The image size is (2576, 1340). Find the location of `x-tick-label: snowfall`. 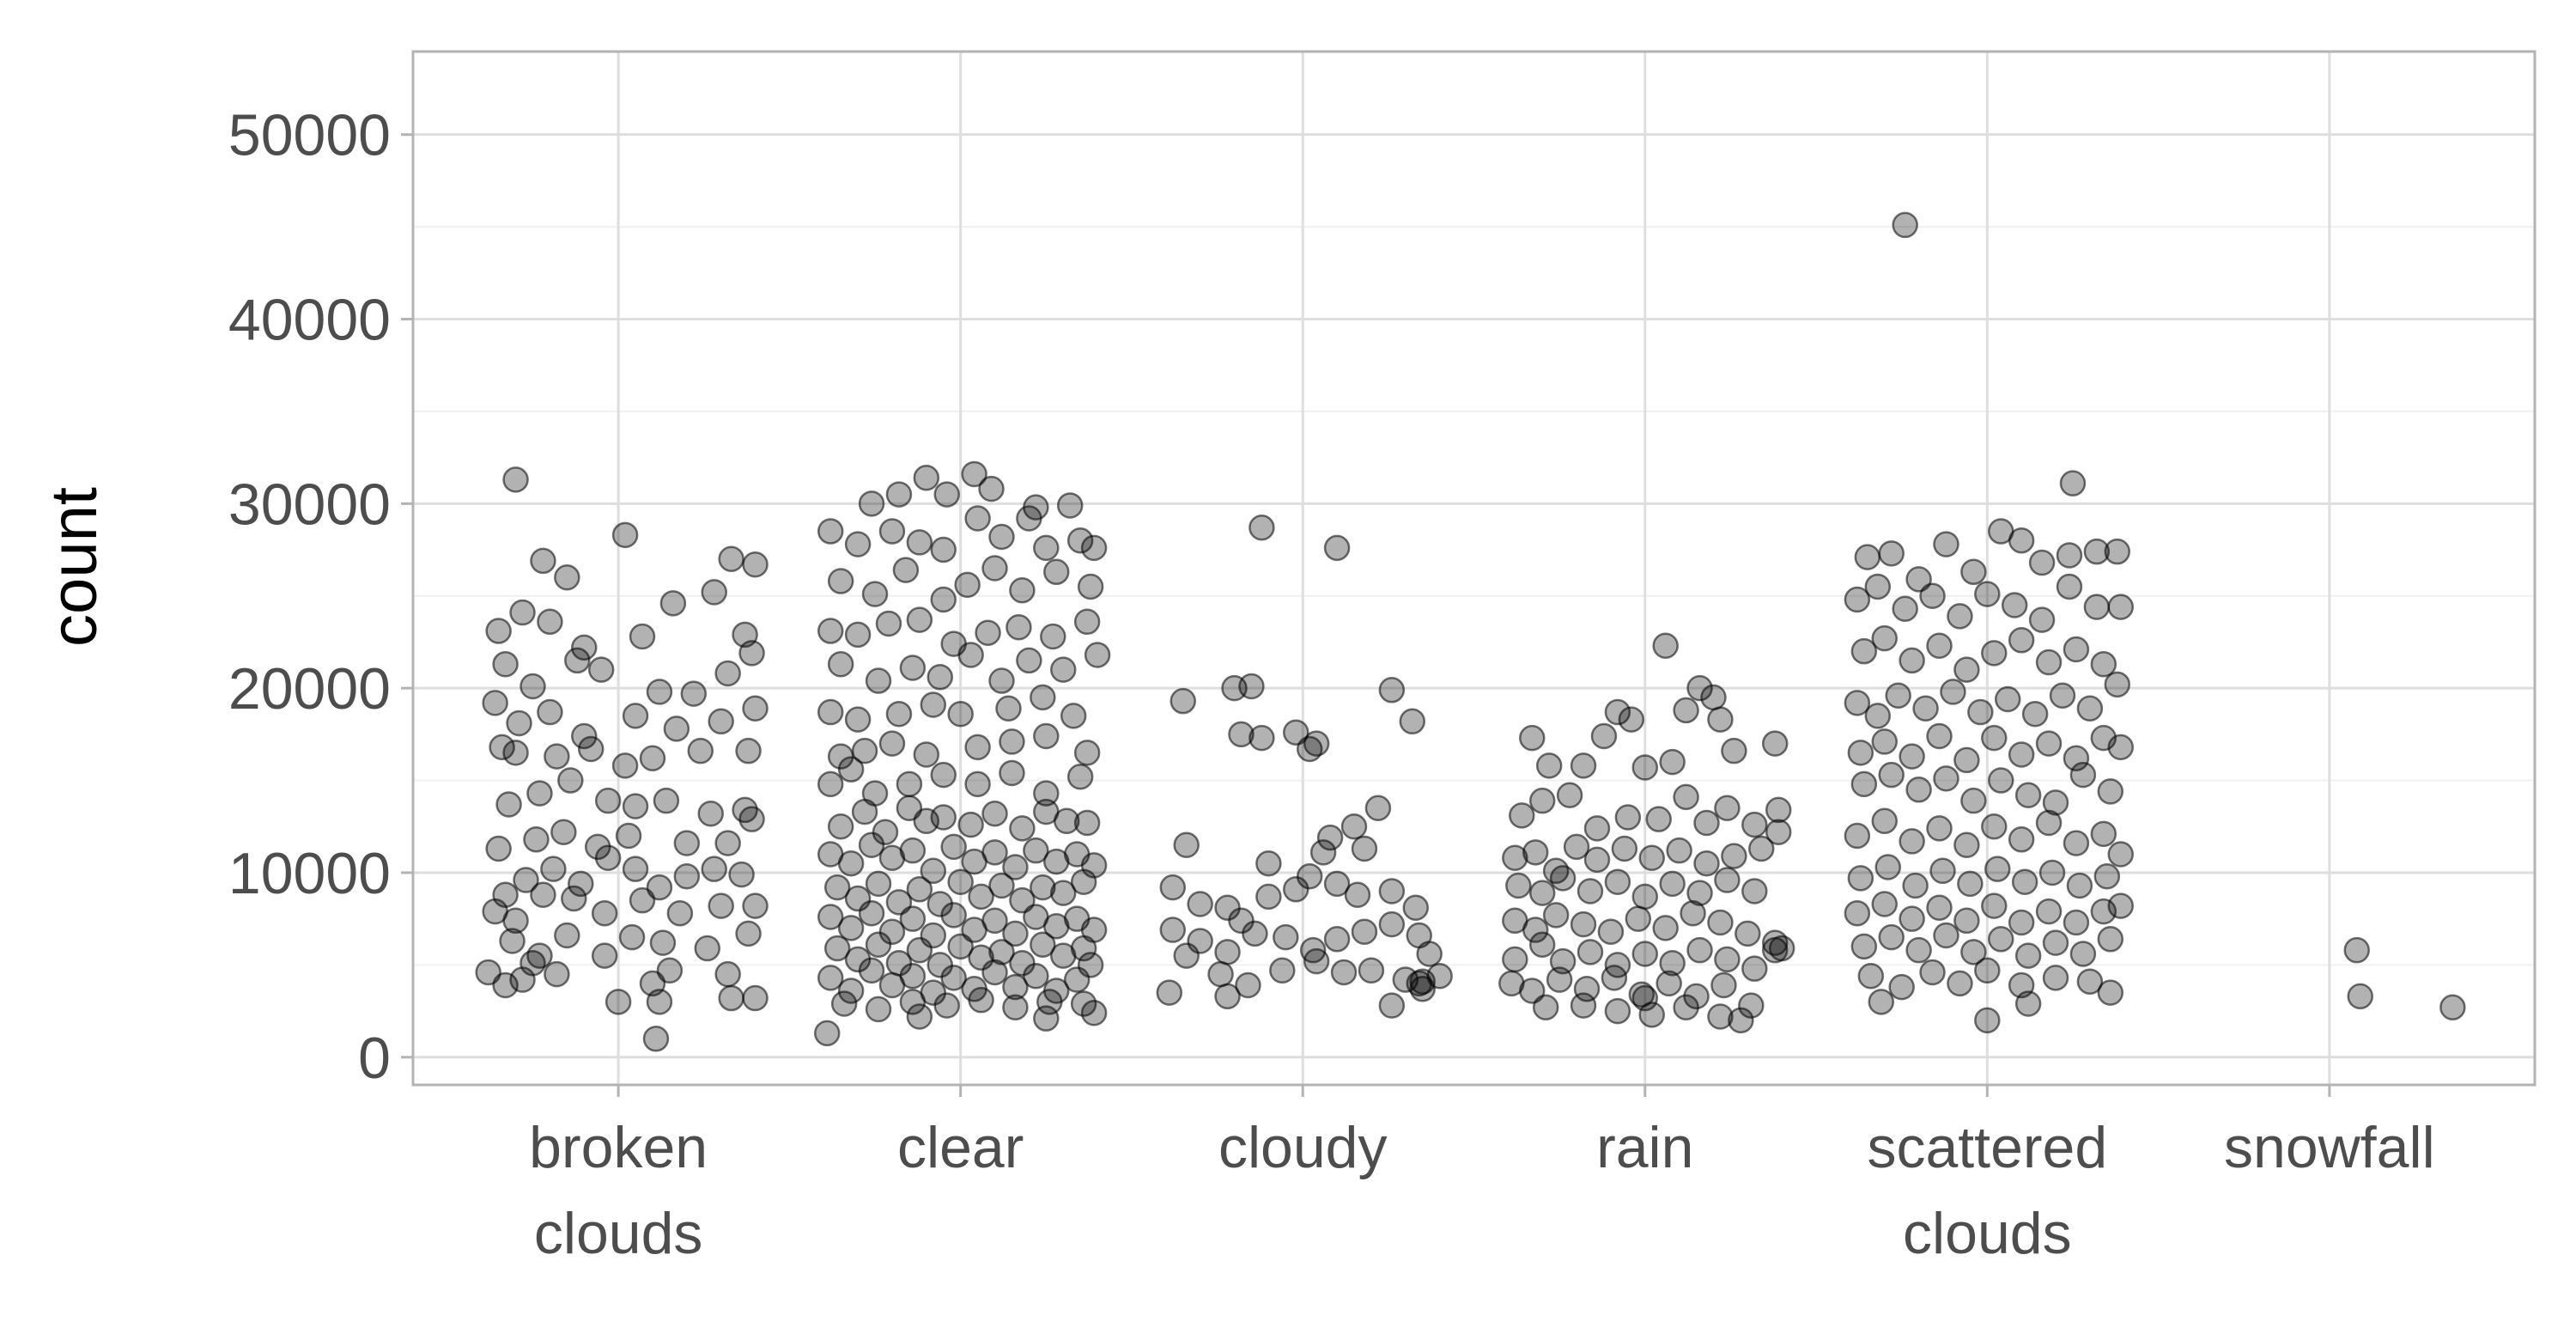

x-tick-label: snowfall is located at coordinates (2329, 1147).